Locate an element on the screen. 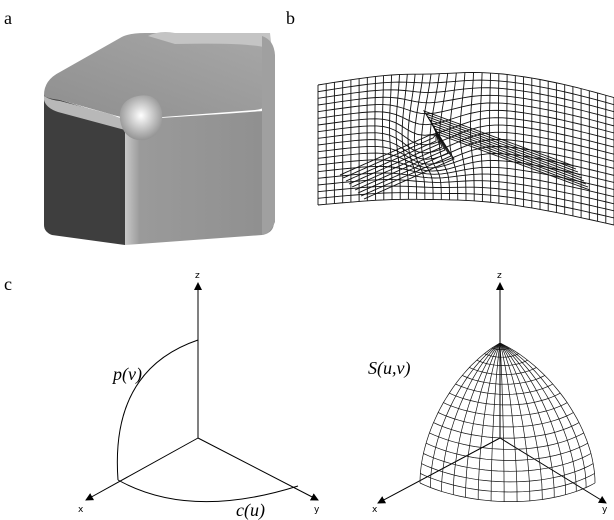 This screenshot has width=614, height=520. panel-label: b is located at coordinates (290, 18).